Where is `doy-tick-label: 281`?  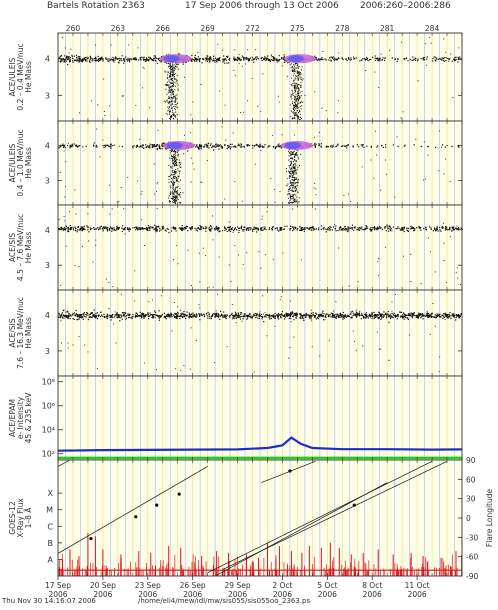
doy-tick-label: 281 is located at coordinates (387, 28).